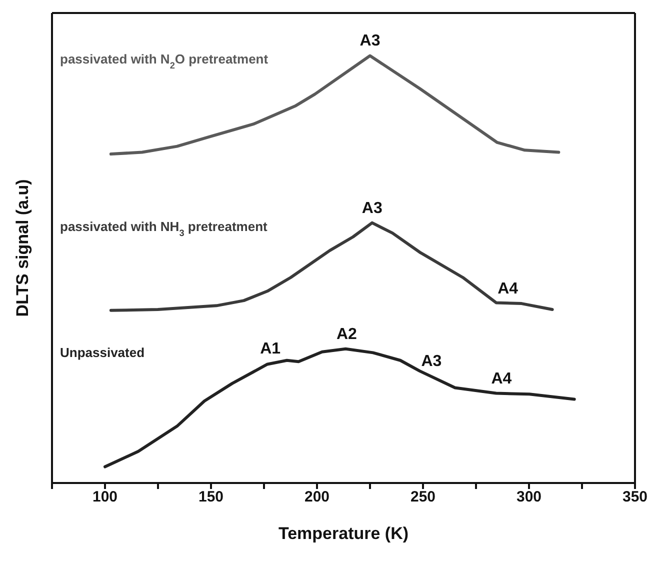  I want to click on text: Unpassivated, so click(102, 352).